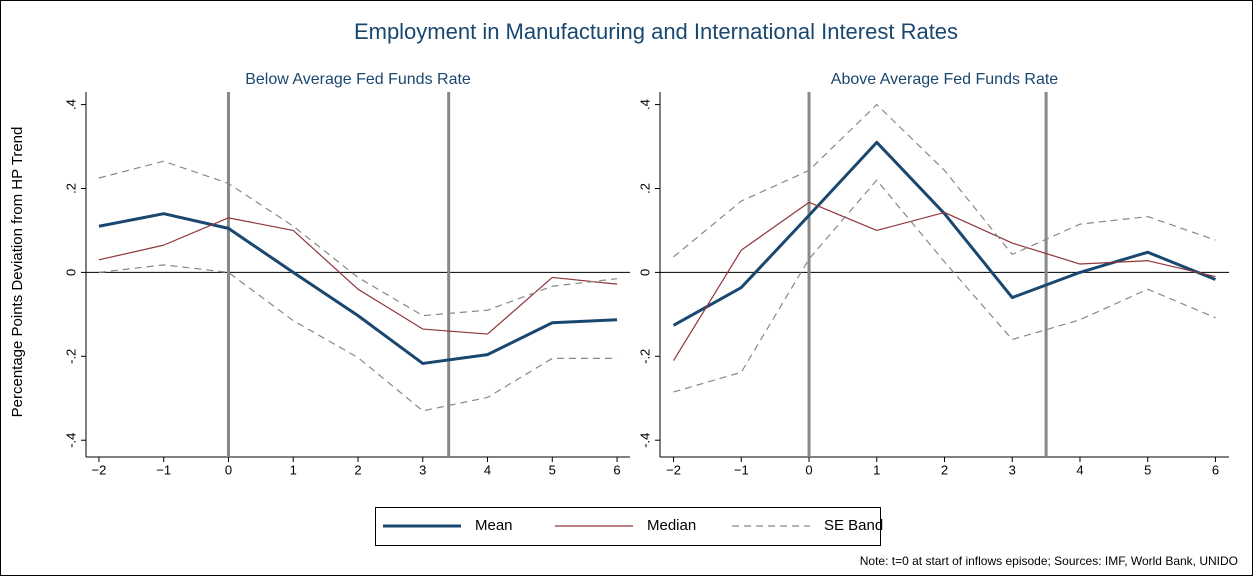  I want to click on panel-title: Below Average Fed Funds Rate, so click(358, 79).